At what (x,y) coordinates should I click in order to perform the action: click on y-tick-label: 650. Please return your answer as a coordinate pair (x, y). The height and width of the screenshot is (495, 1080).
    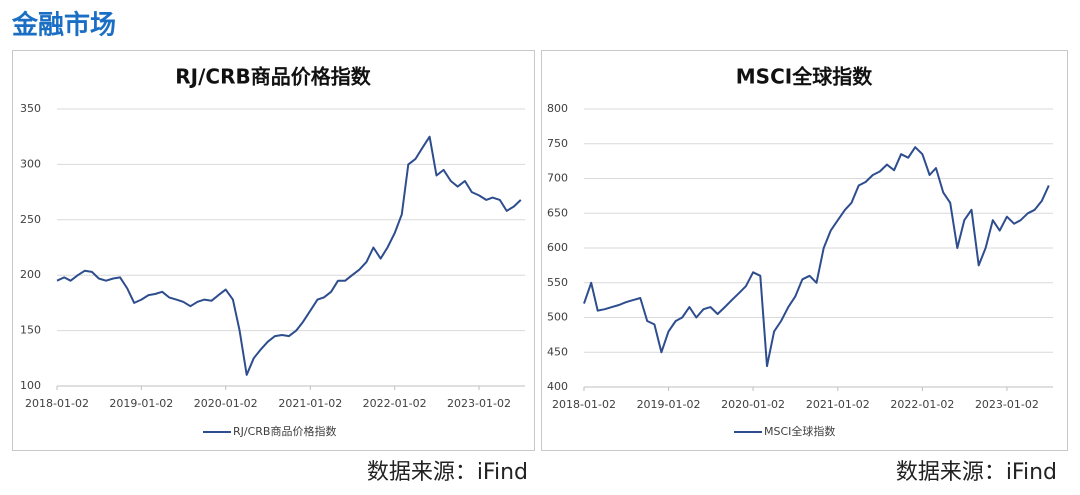
    Looking at the image, I should click on (557, 212).